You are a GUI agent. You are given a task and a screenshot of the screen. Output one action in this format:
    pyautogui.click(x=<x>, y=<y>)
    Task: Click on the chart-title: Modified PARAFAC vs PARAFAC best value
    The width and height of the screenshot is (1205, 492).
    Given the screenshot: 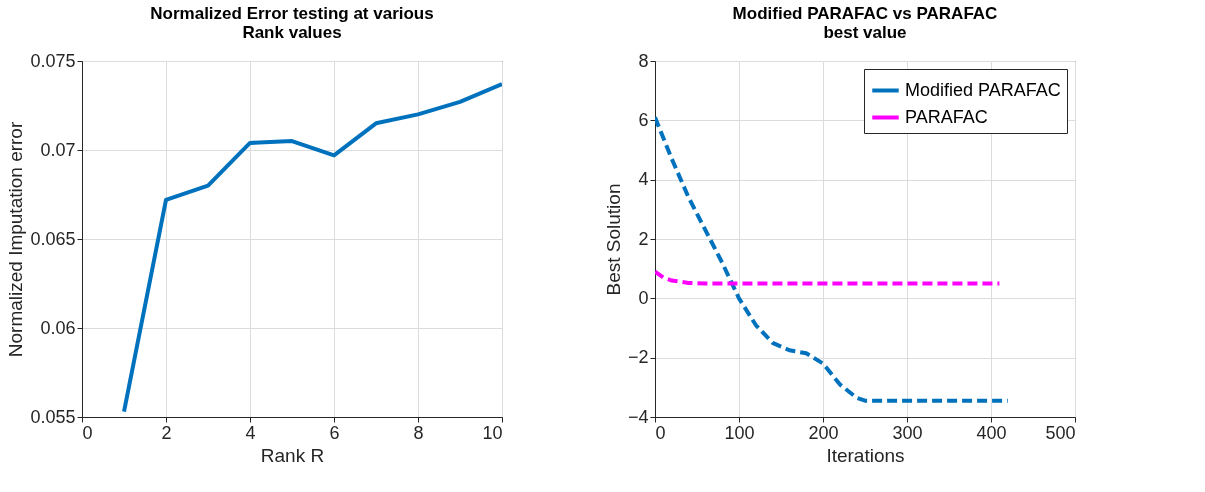 What is the action you would take?
    pyautogui.click(x=865, y=23)
    